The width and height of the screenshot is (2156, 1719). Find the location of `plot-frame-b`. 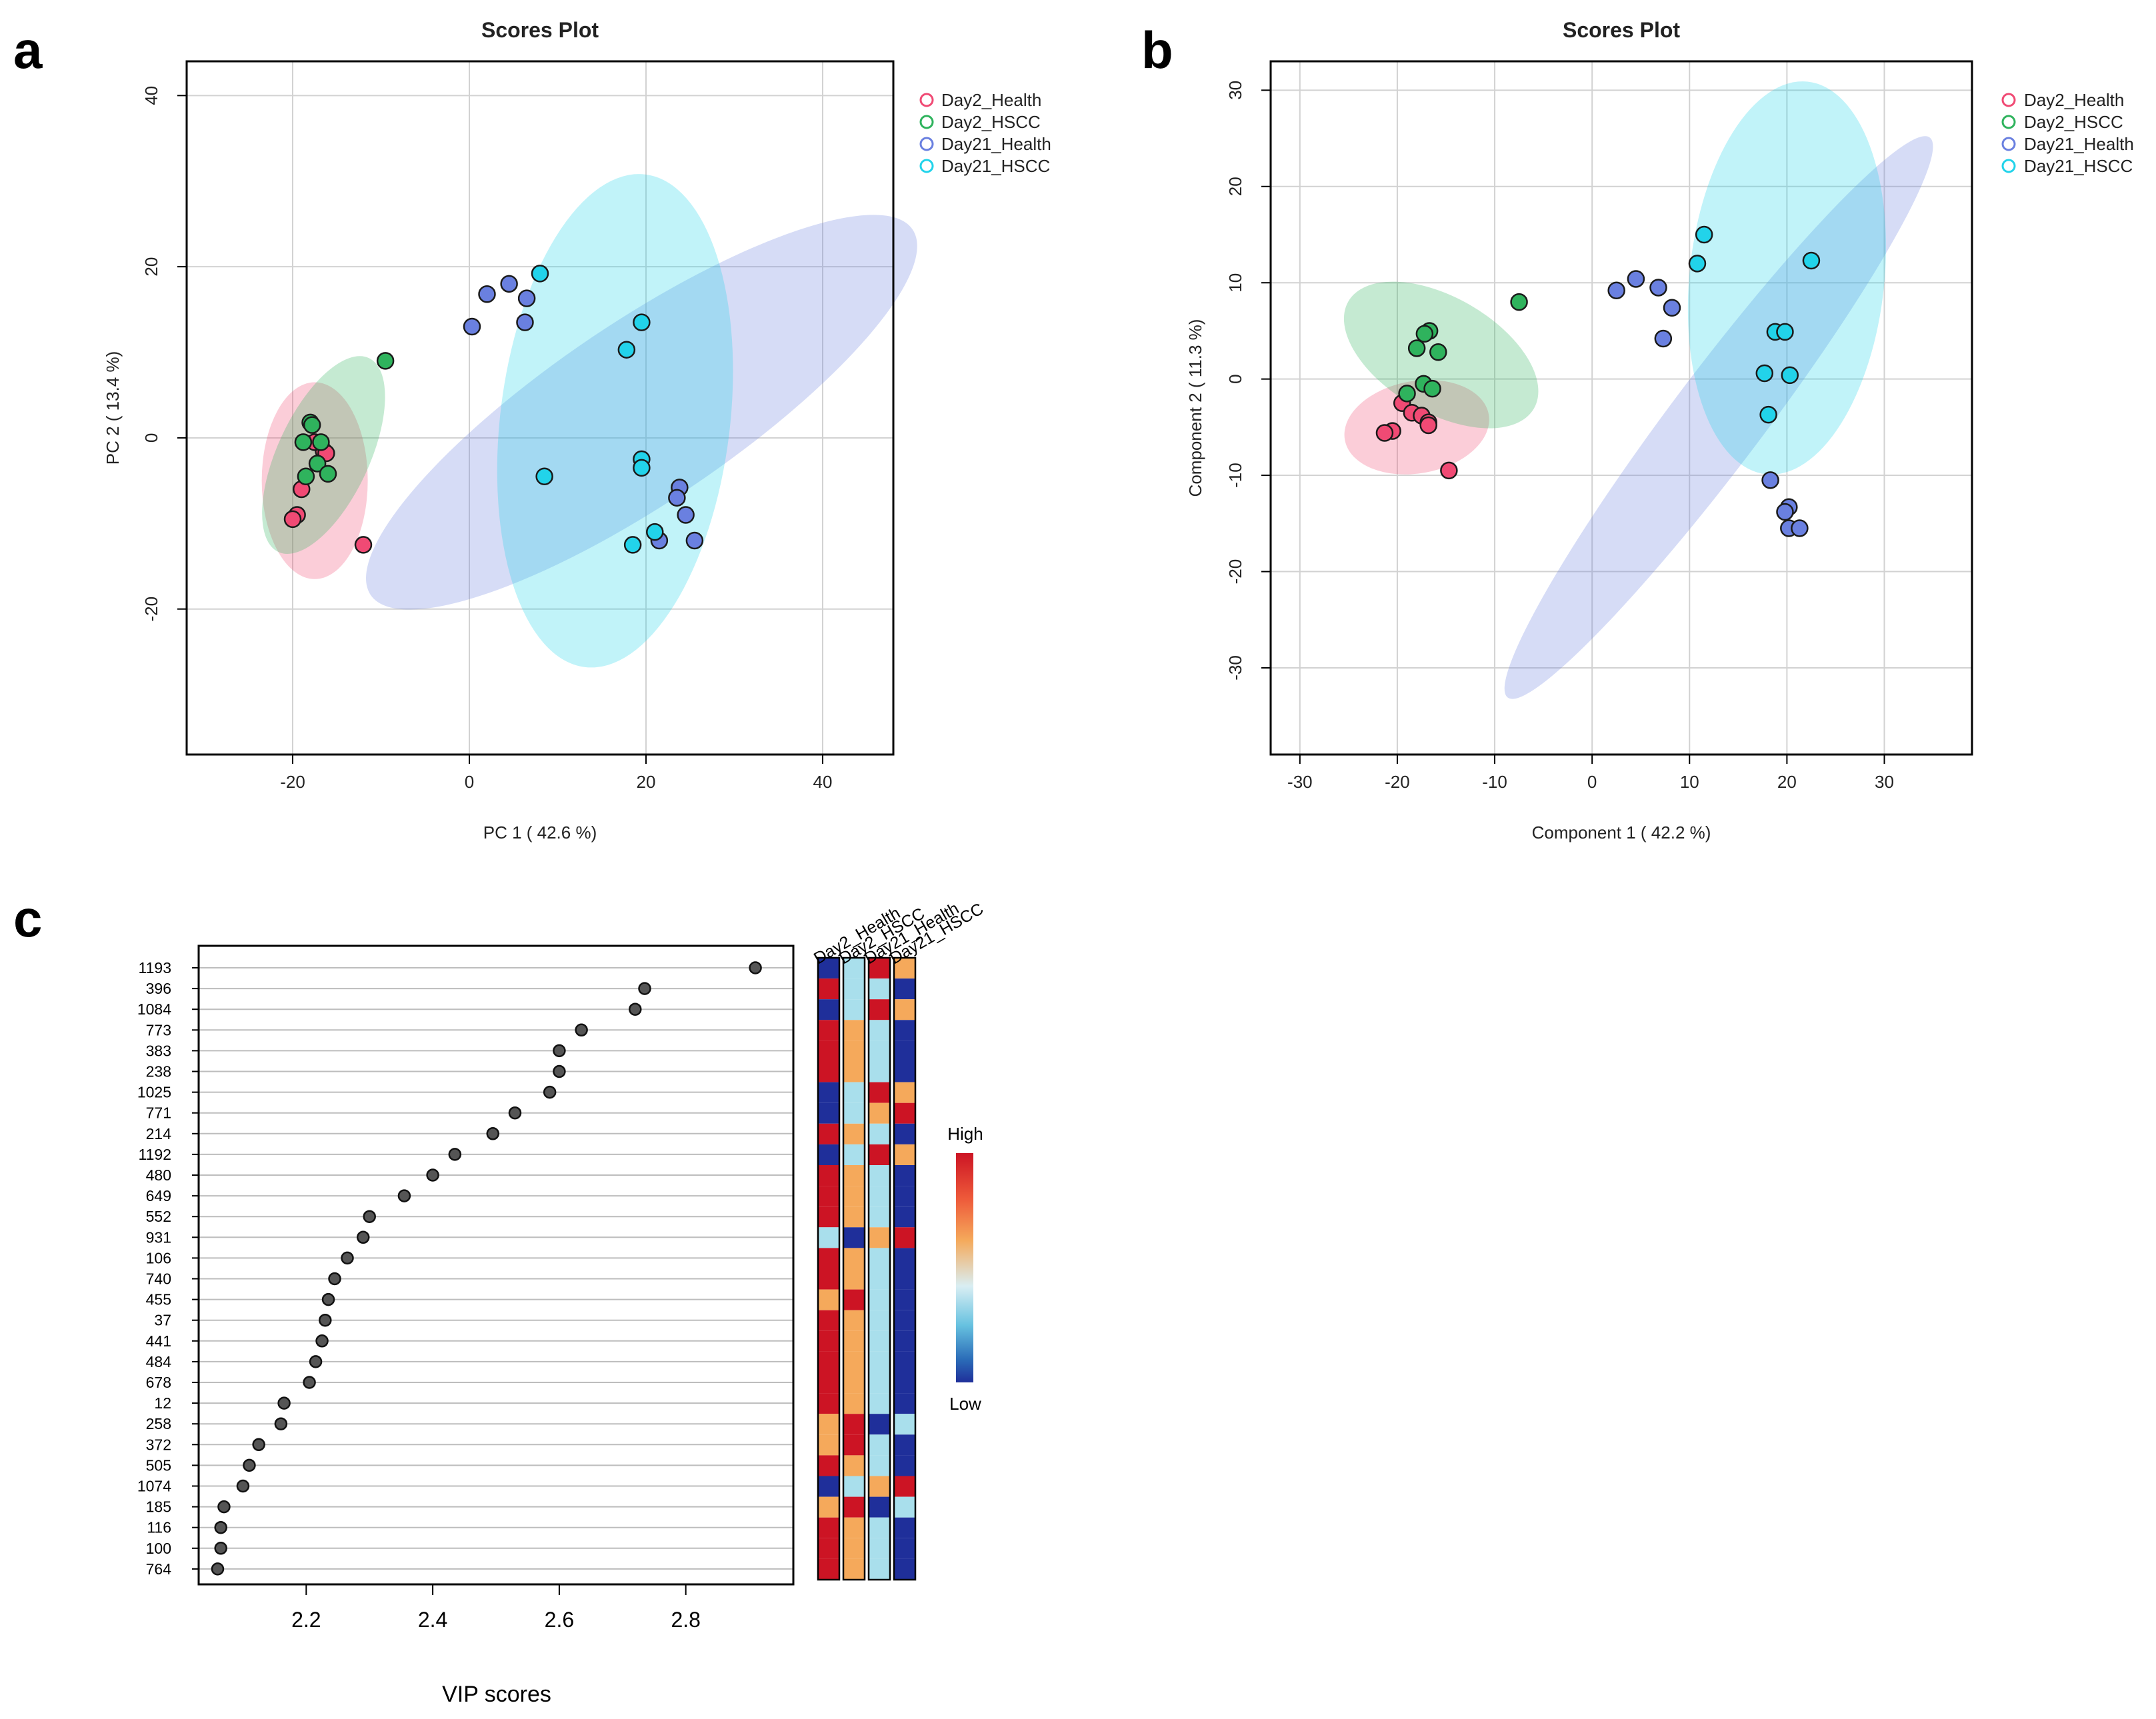

plot-frame-b is located at coordinates (1621, 408).